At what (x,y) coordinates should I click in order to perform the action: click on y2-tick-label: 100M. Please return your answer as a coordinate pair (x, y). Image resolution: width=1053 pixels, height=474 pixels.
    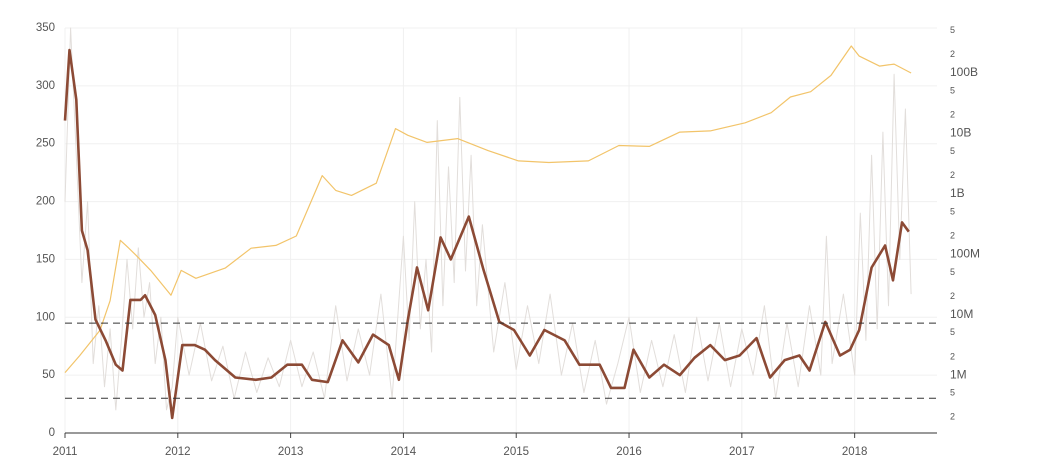
    Looking at the image, I should click on (965, 253).